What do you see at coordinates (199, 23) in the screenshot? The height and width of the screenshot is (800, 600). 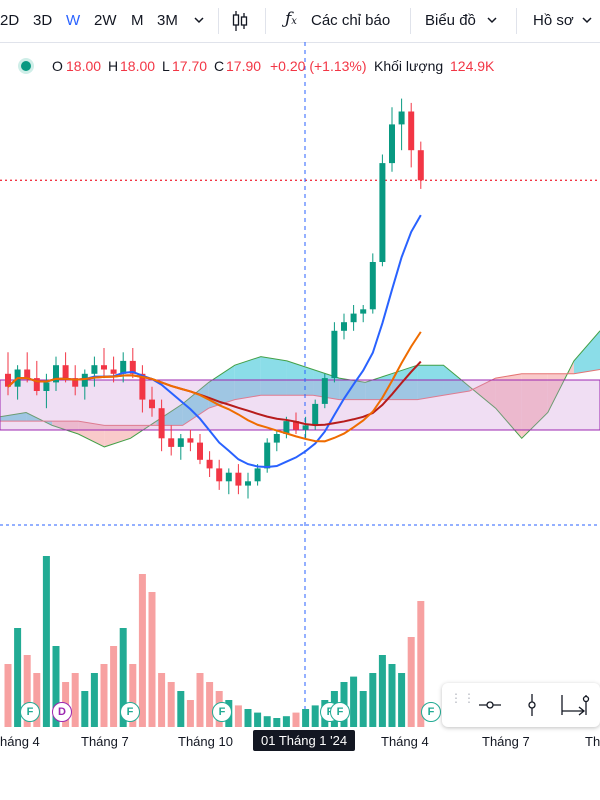 I see `intervals-dropdown-chevron-icon` at bounding box center [199, 23].